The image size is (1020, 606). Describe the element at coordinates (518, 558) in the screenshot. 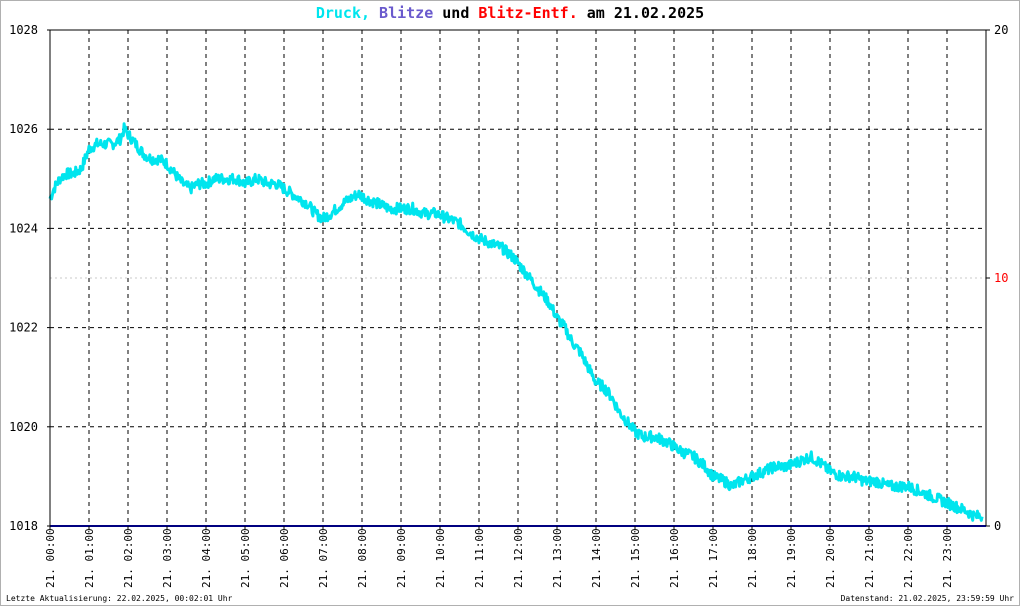

I see `x-tick-label: 21. 12:00` at that location.